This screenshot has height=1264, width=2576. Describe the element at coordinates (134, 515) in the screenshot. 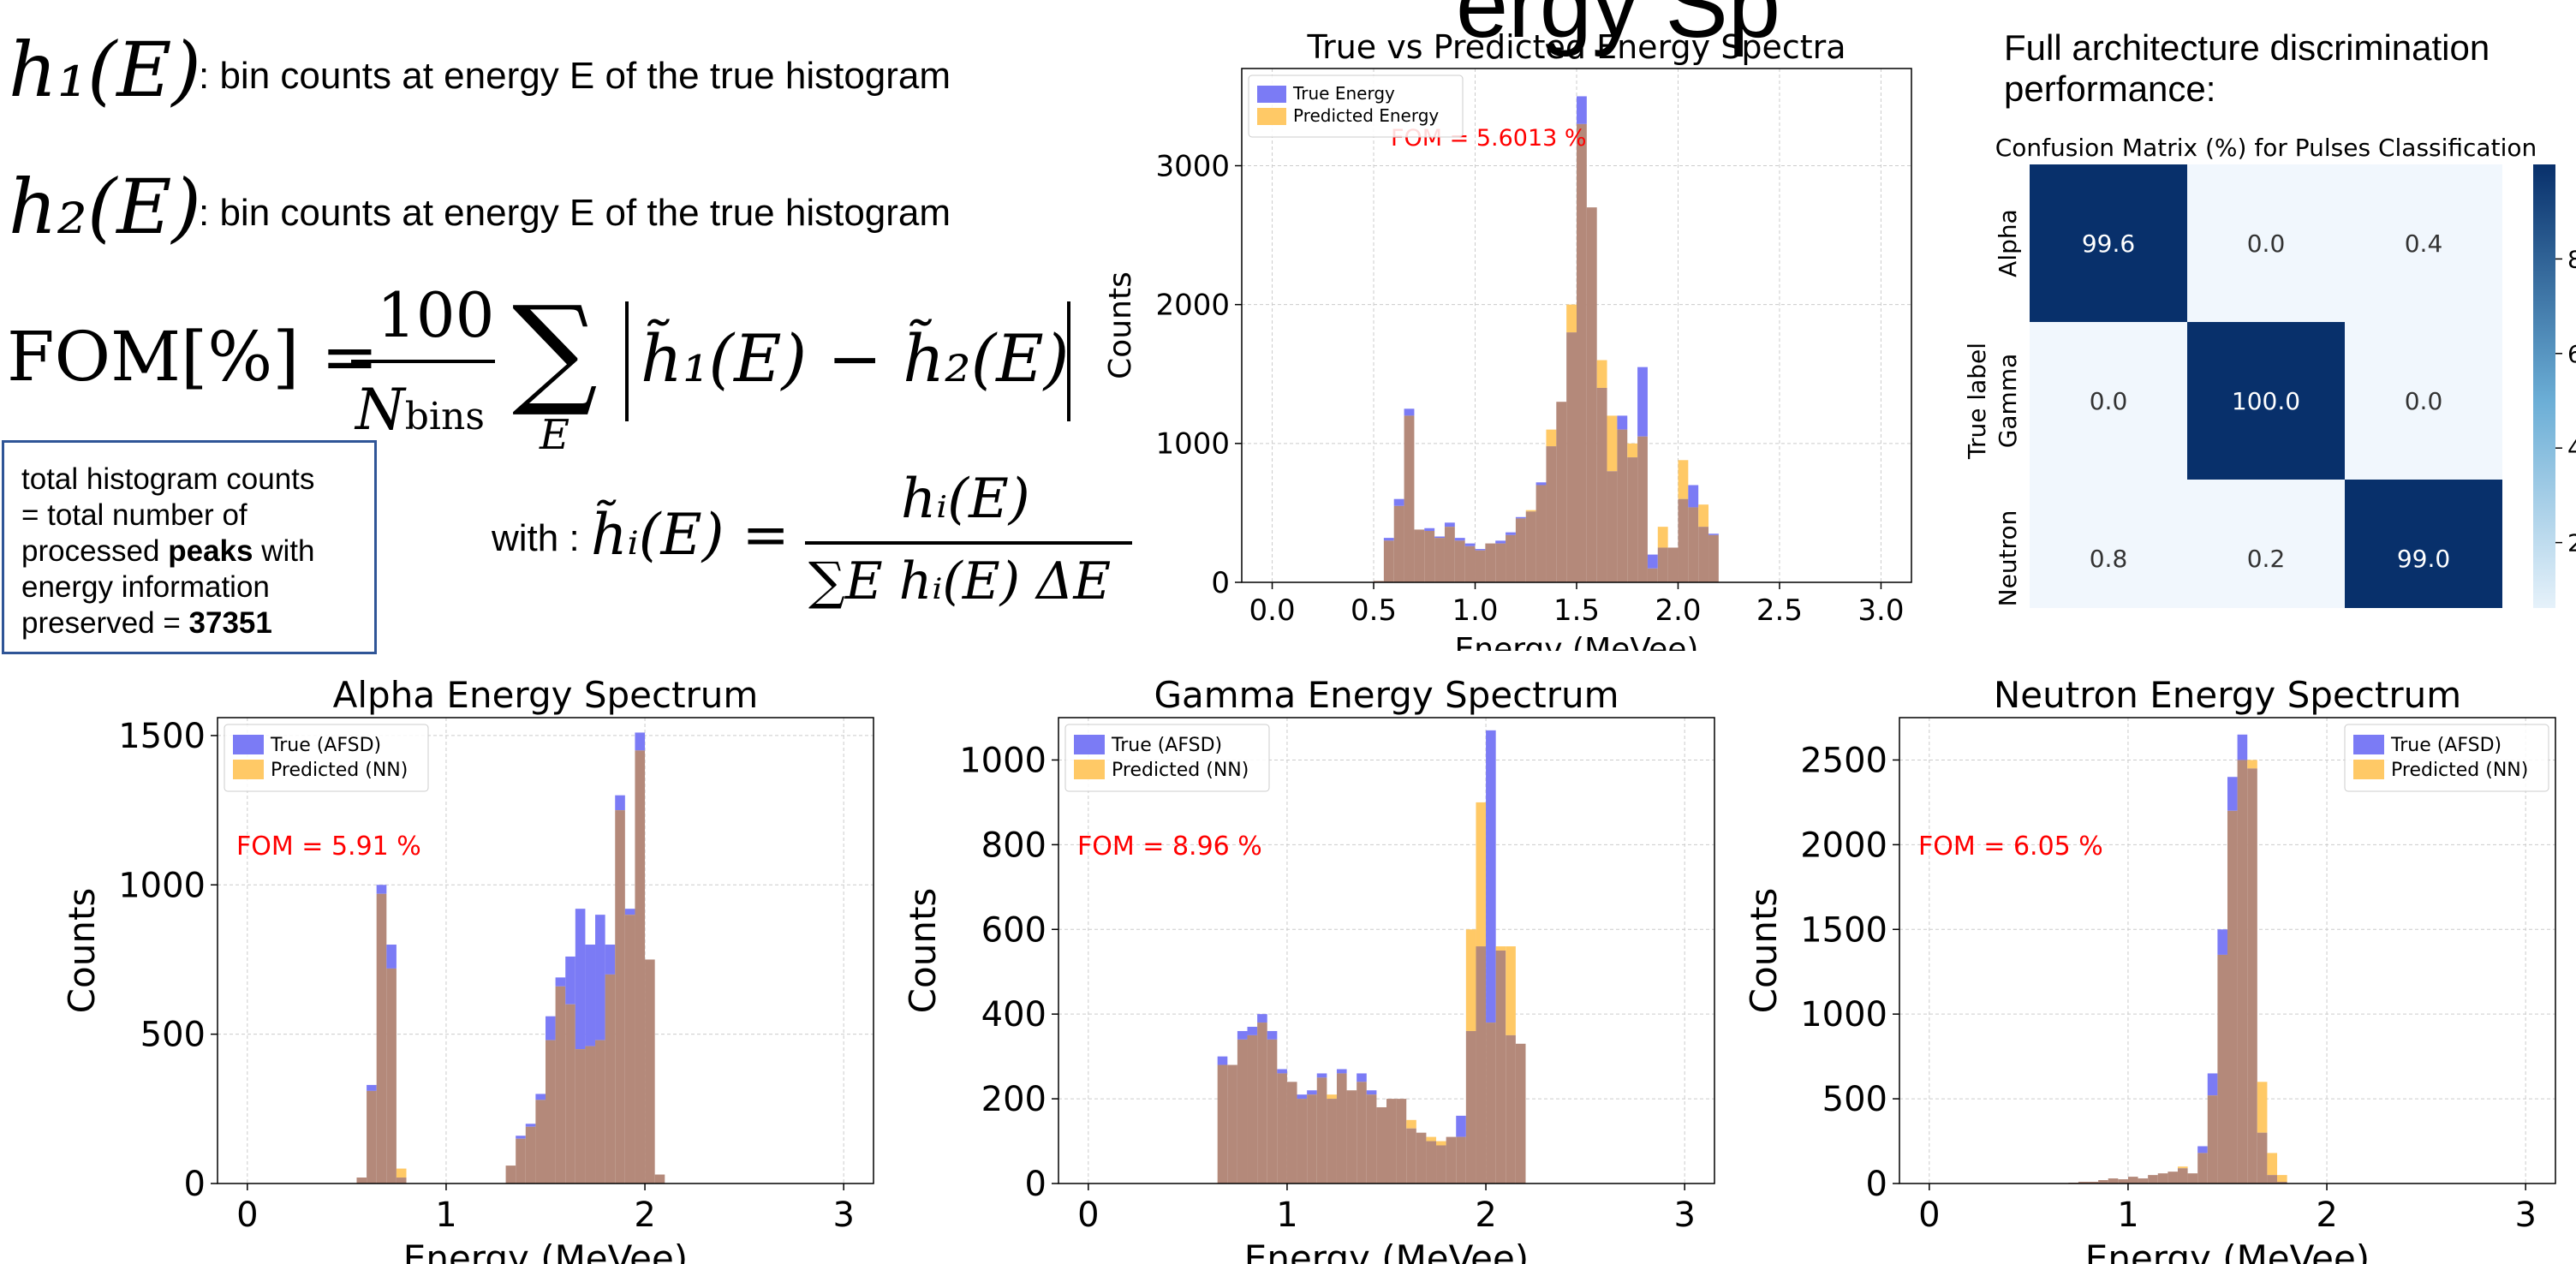

I see `note-line-2: = total number of` at that location.